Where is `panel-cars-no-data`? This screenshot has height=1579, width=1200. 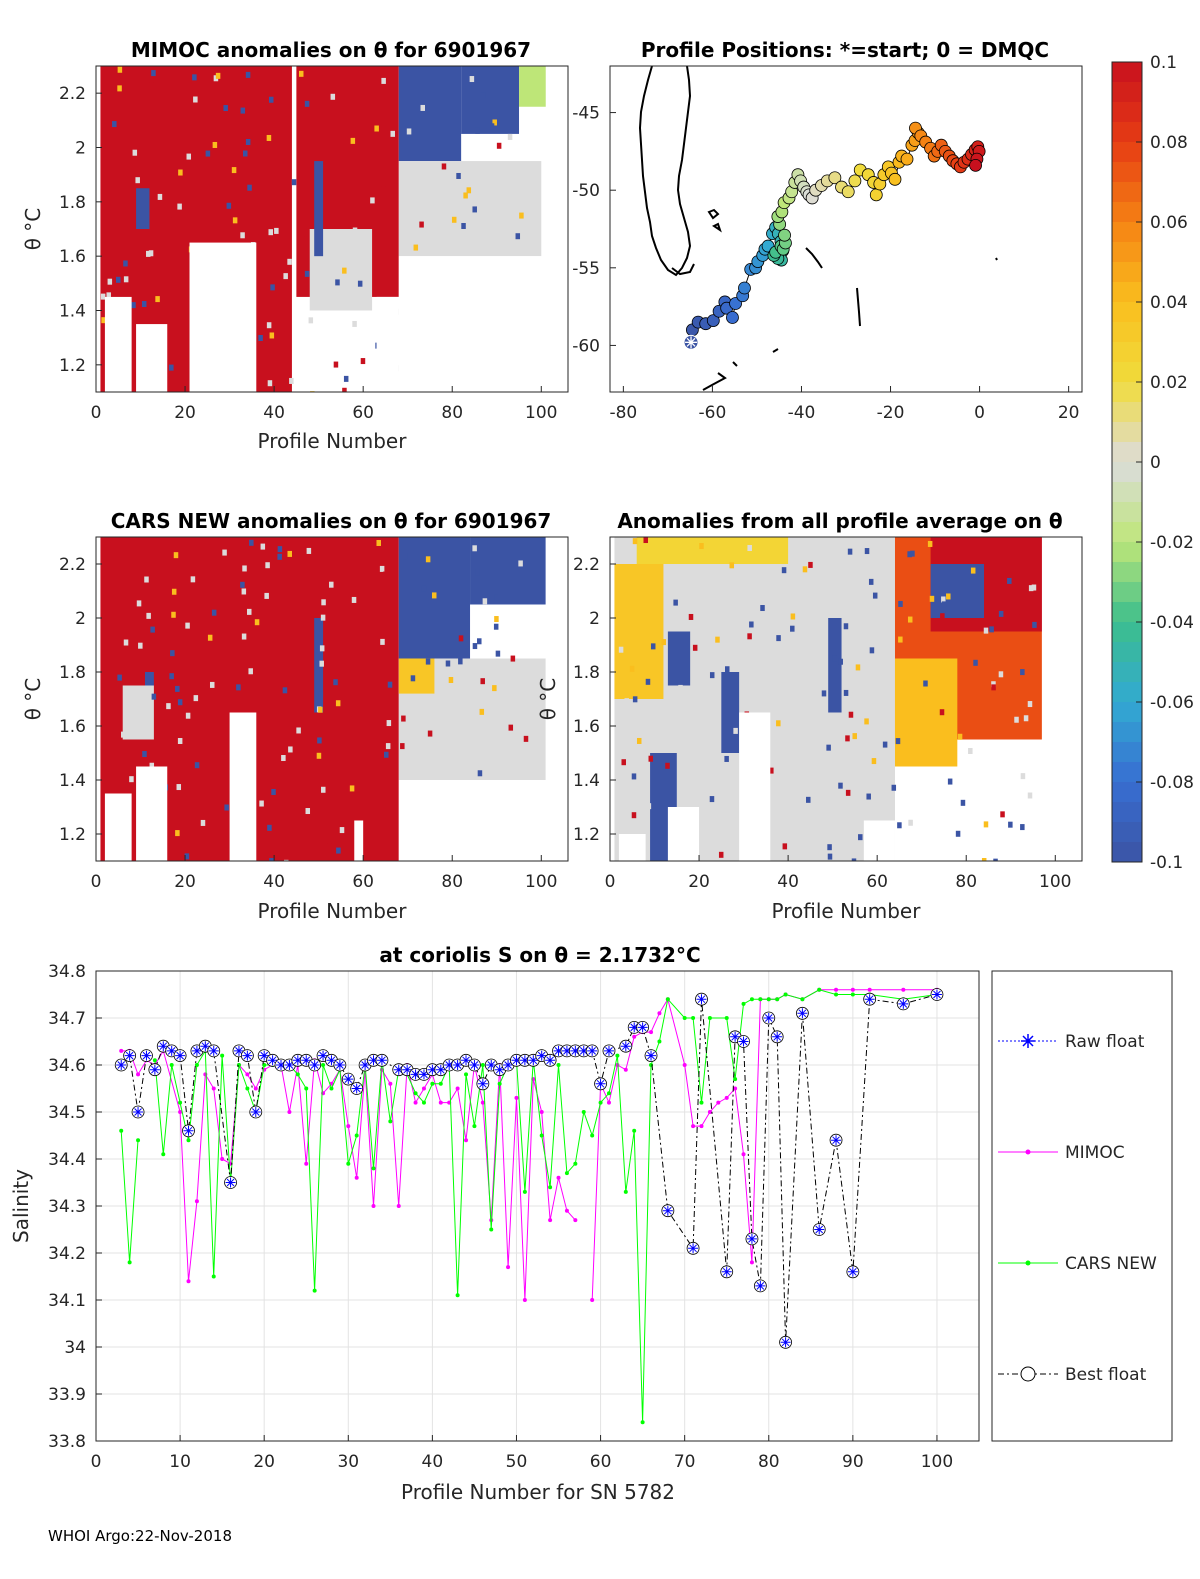 panel-cars-no-data is located at coordinates (359, 840).